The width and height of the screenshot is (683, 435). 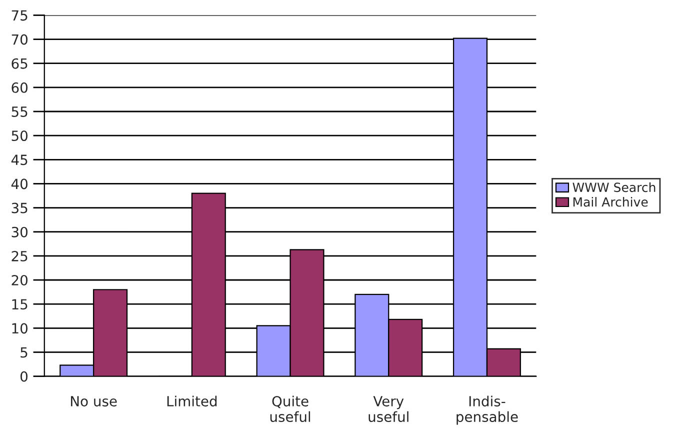 I want to click on y-tick-label: 5, so click(x=24, y=352).